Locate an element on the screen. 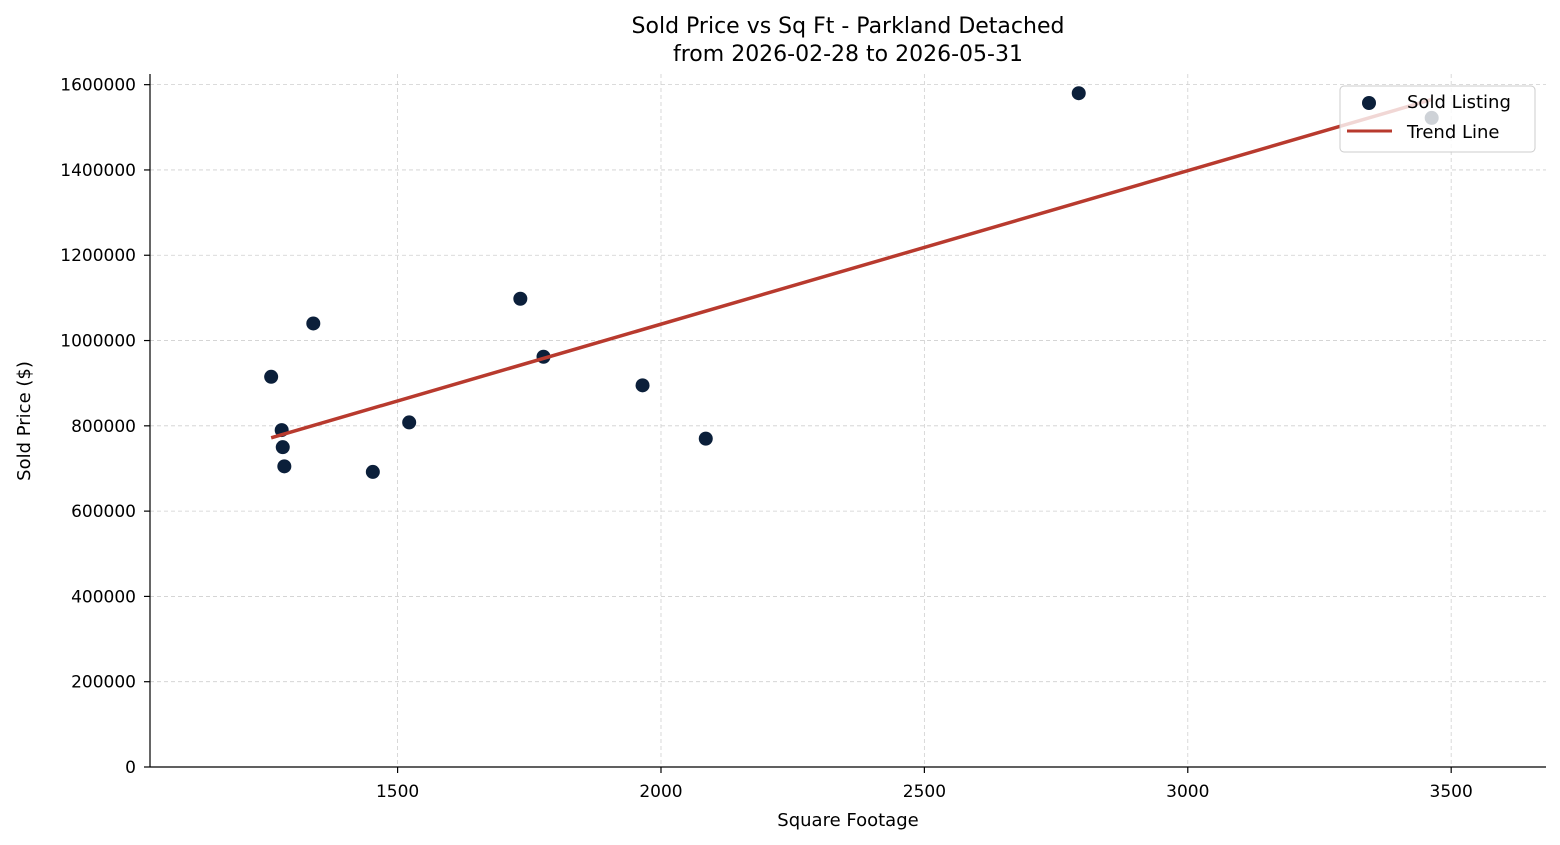  x-tick-label: 2000 is located at coordinates (660, 792).